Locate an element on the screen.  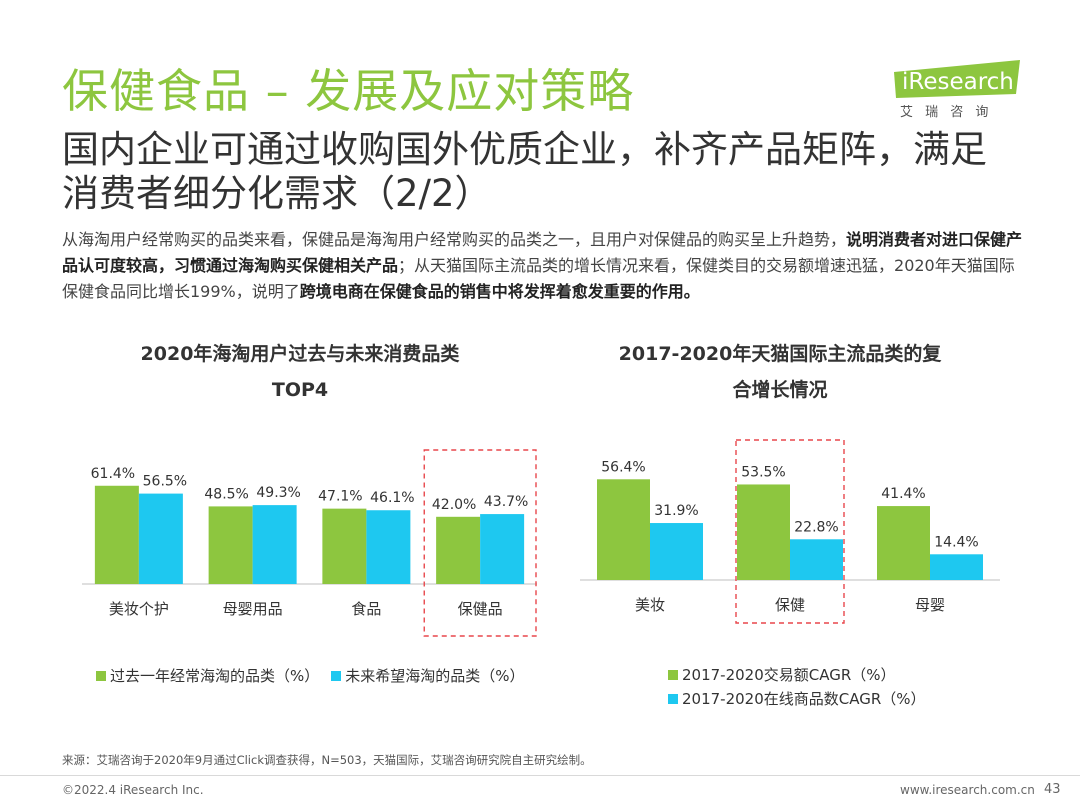
logo-banner is located at coordinates (957, 79).